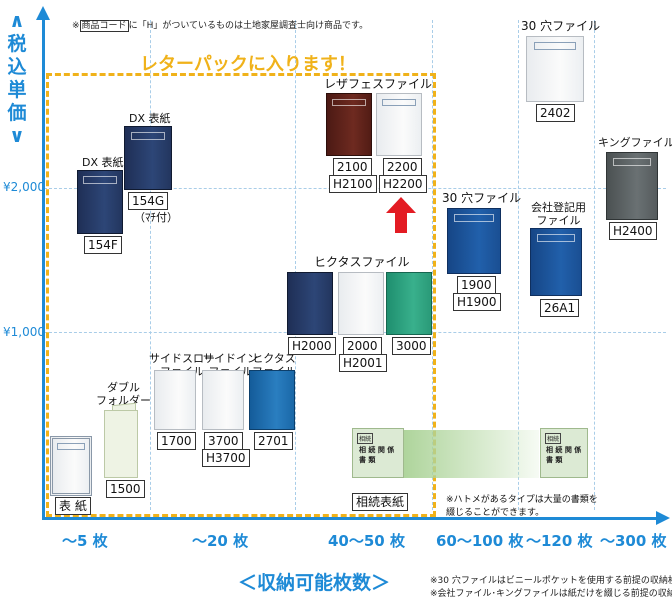  Describe the element at coordinates (100, 202) in the screenshot. I see `product-dx-image` at that location.